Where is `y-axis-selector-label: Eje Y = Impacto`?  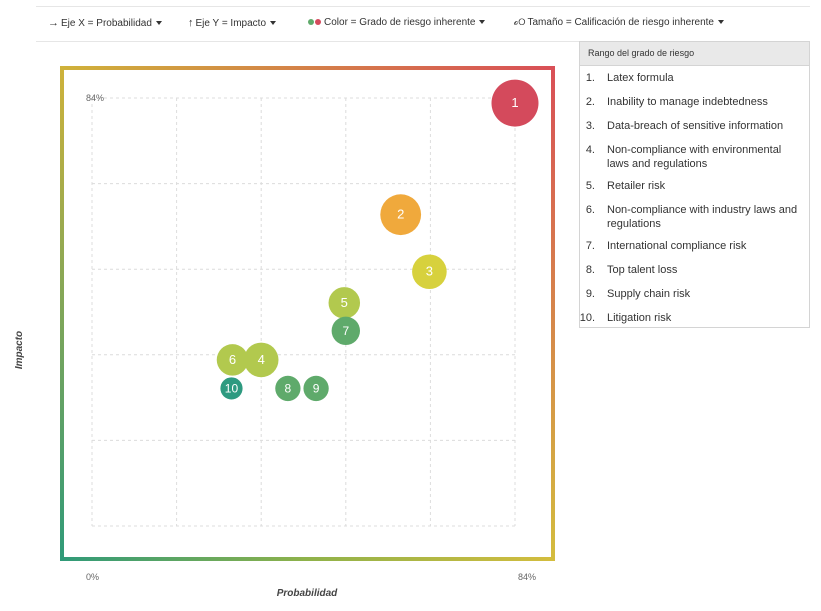 y-axis-selector-label: Eje Y = Impacto is located at coordinates (231, 23).